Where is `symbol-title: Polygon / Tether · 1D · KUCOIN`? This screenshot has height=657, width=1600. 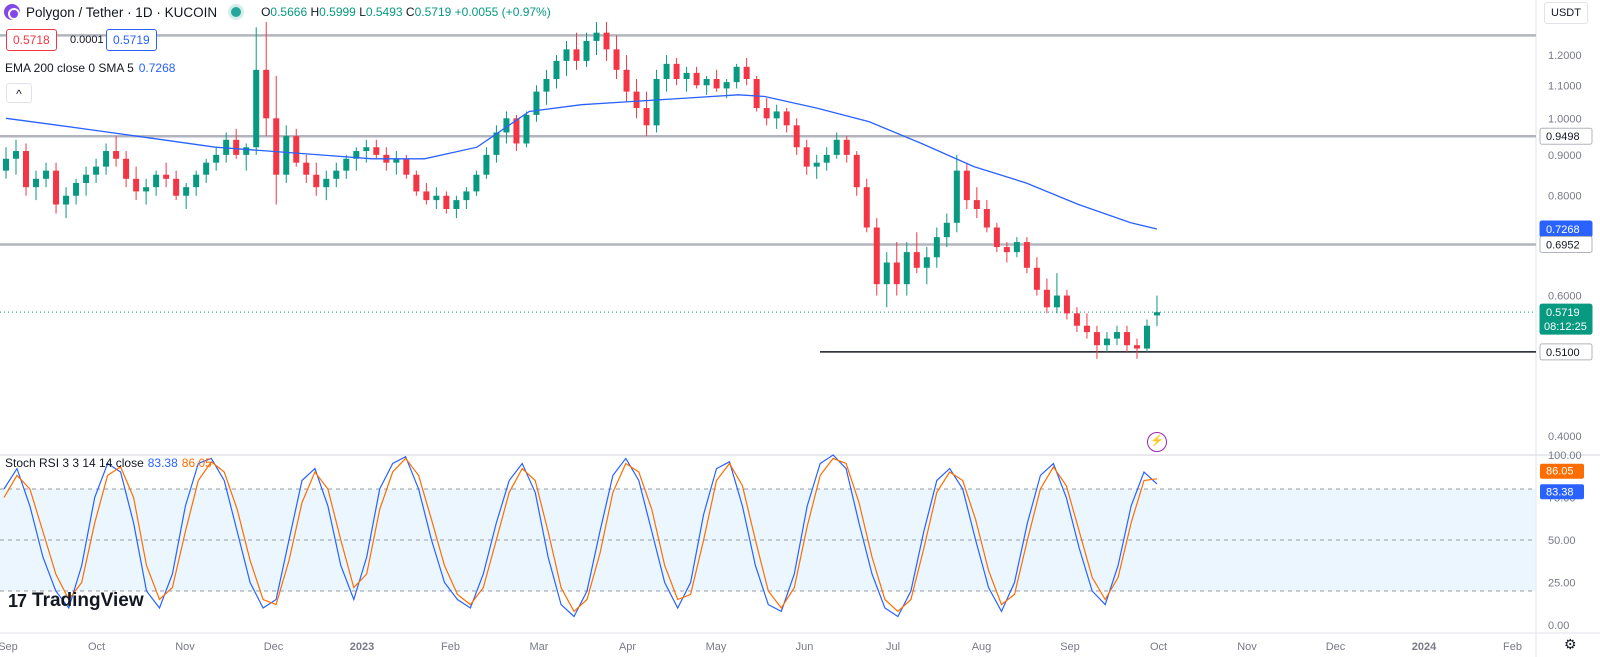
symbol-title: Polygon / Tether · 1D · KUCOIN is located at coordinates (122, 12).